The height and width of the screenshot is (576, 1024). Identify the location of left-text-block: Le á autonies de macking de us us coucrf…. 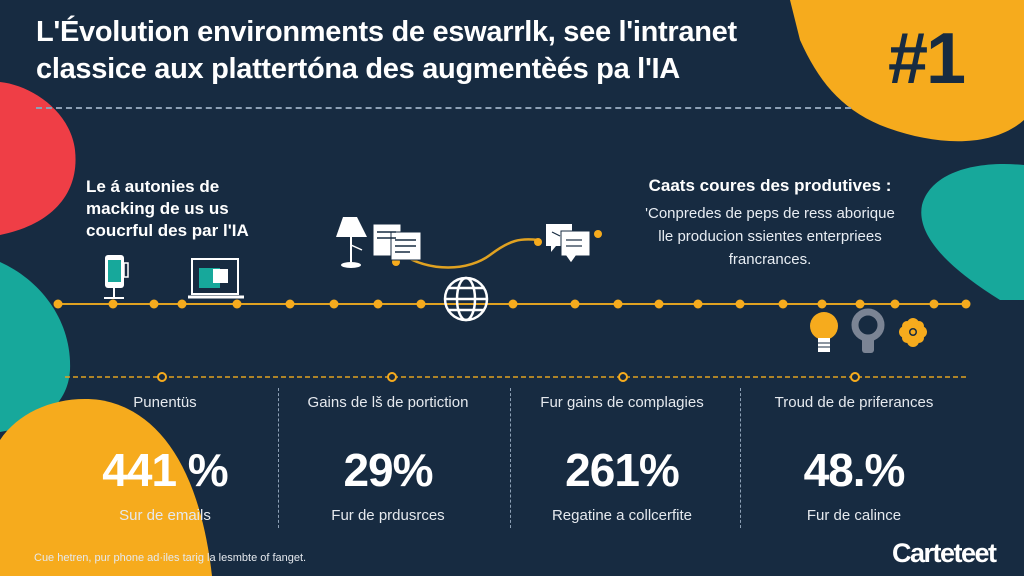
(167, 209).